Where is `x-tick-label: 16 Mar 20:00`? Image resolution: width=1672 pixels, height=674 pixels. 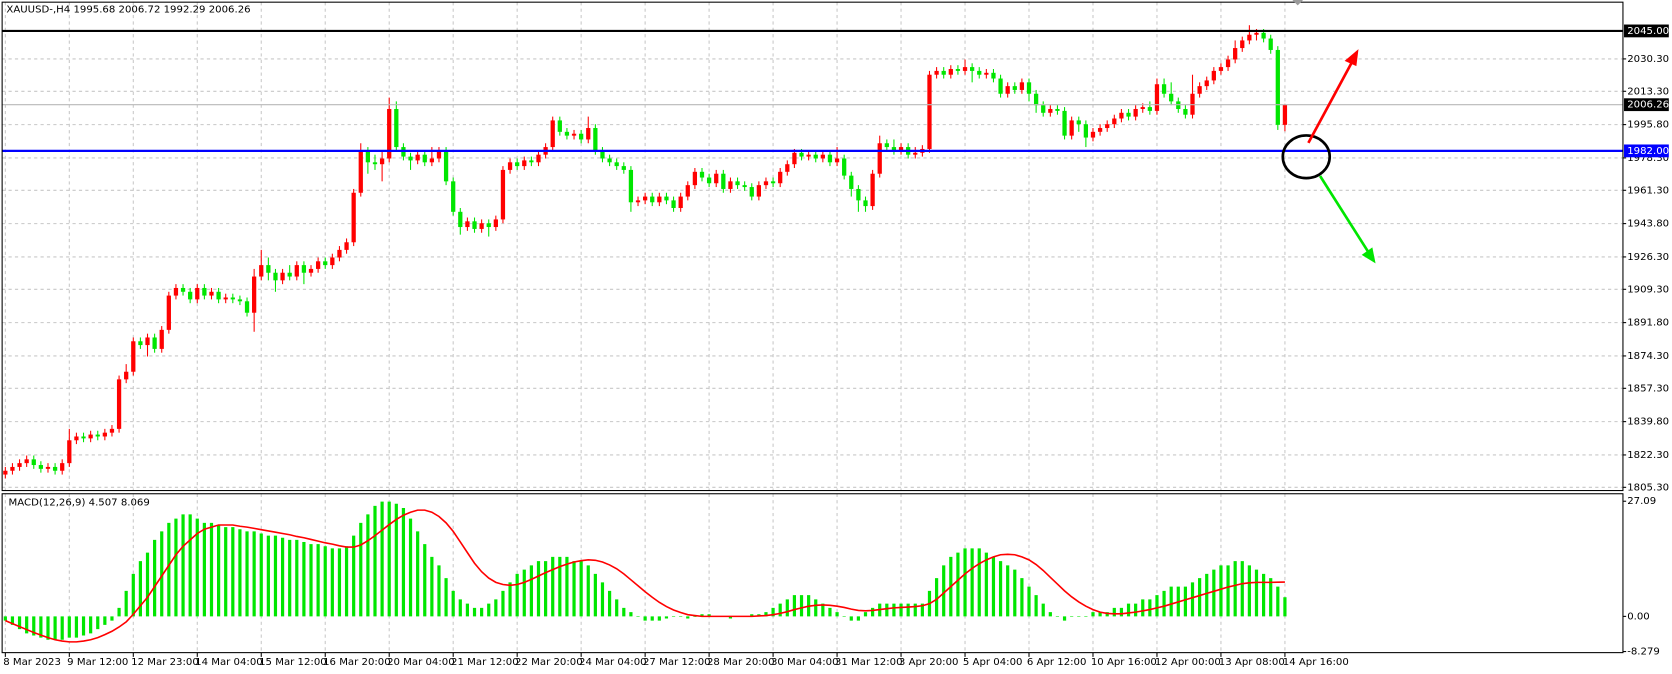
x-tick-label: 16 Mar 20:00 is located at coordinates (357, 662).